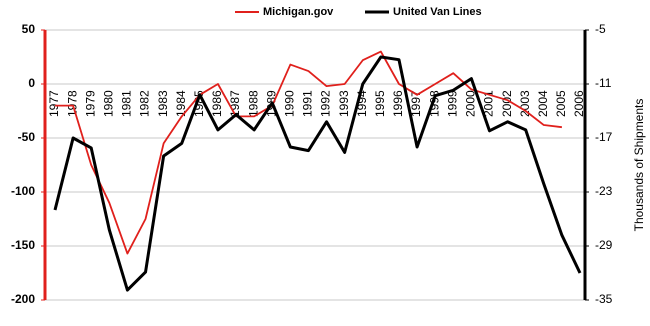 The height and width of the screenshot is (326, 650). What do you see at coordinates (604, 245) in the screenshot?
I see `y2-tick-label: -29` at bounding box center [604, 245].